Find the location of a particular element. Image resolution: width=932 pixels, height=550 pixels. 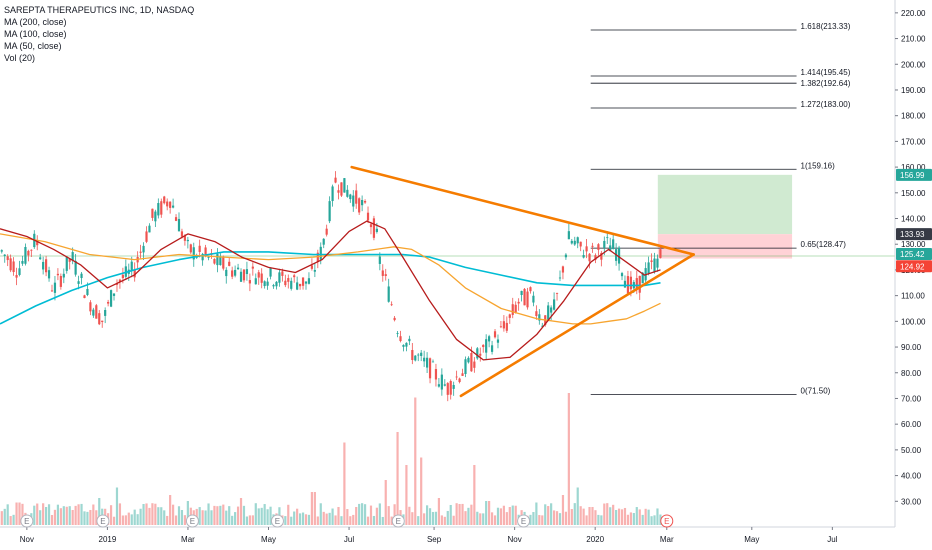

price-tick-label: 220.00 is located at coordinates (913, 13).